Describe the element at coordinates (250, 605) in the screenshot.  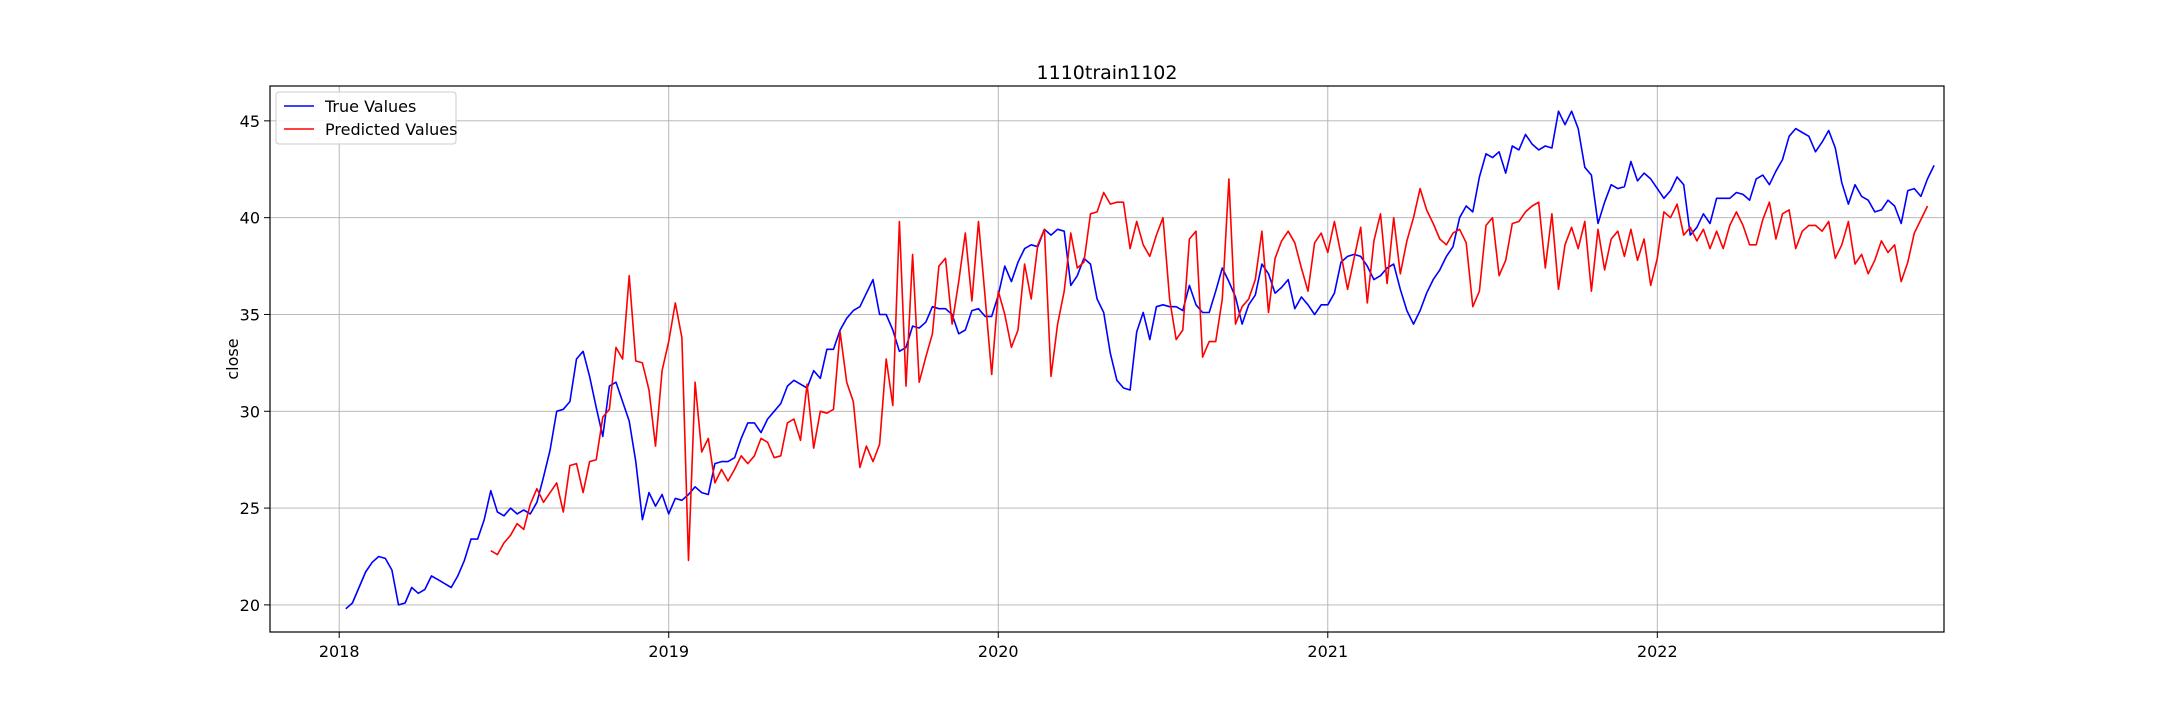
I see `y-tick-label: 20` at that location.